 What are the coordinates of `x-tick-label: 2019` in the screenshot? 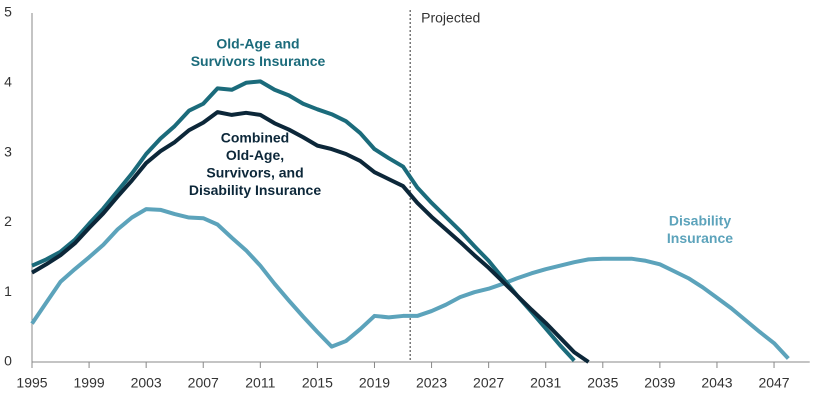 It's located at (374, 383).